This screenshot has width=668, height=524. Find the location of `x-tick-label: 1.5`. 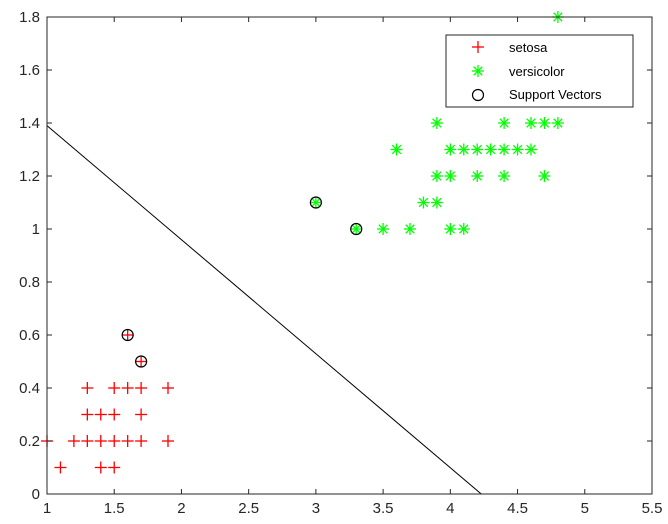

x-tick-label: 1.5 is located at coordinates (114, 508).